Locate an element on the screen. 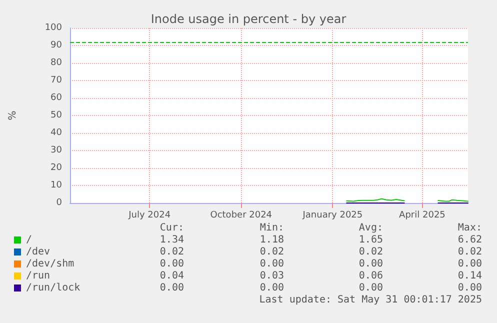 The height and width of the screenshot is (323, 497). text: 0.06 is located at coordinates (370, 276).